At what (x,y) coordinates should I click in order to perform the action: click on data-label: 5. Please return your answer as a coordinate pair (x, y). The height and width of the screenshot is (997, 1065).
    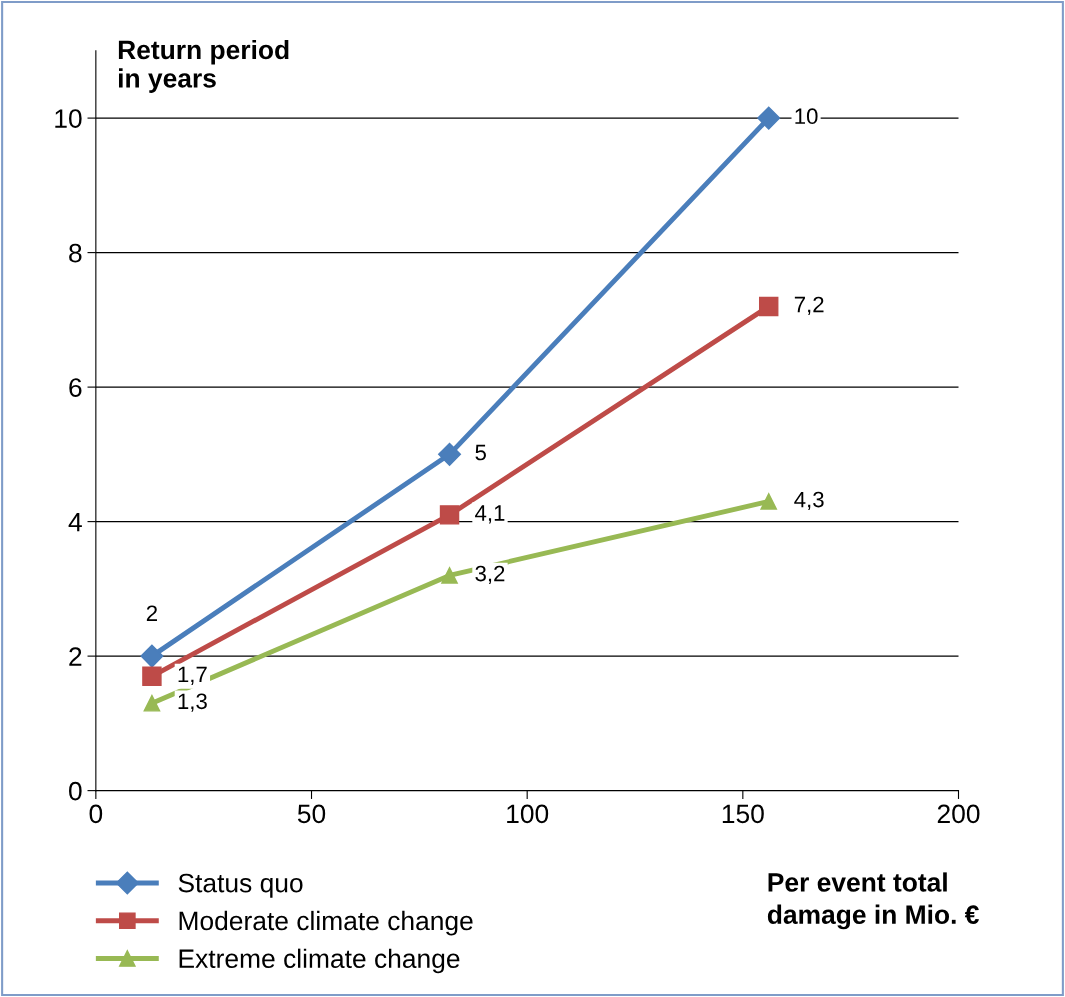
    Looking at the image, I should click on (480, 452).